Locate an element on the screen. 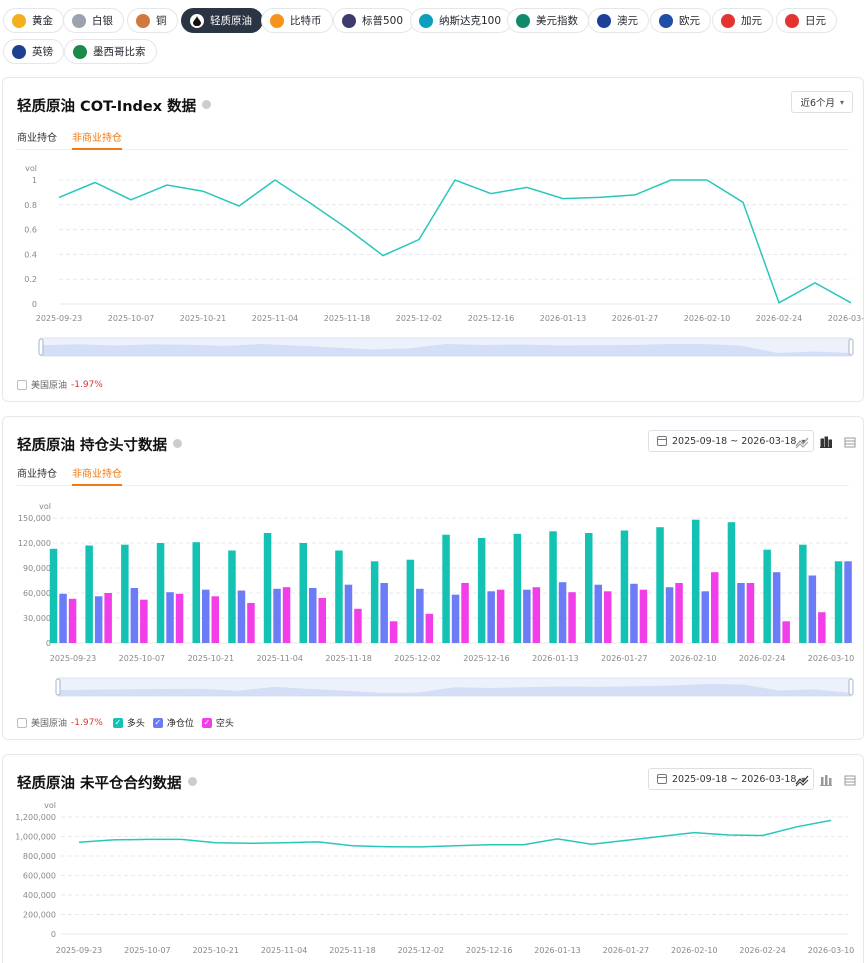 The width and height of the screenshot is (865, 963). asset-chip: 澳元 is located at coordinates (618, 20).